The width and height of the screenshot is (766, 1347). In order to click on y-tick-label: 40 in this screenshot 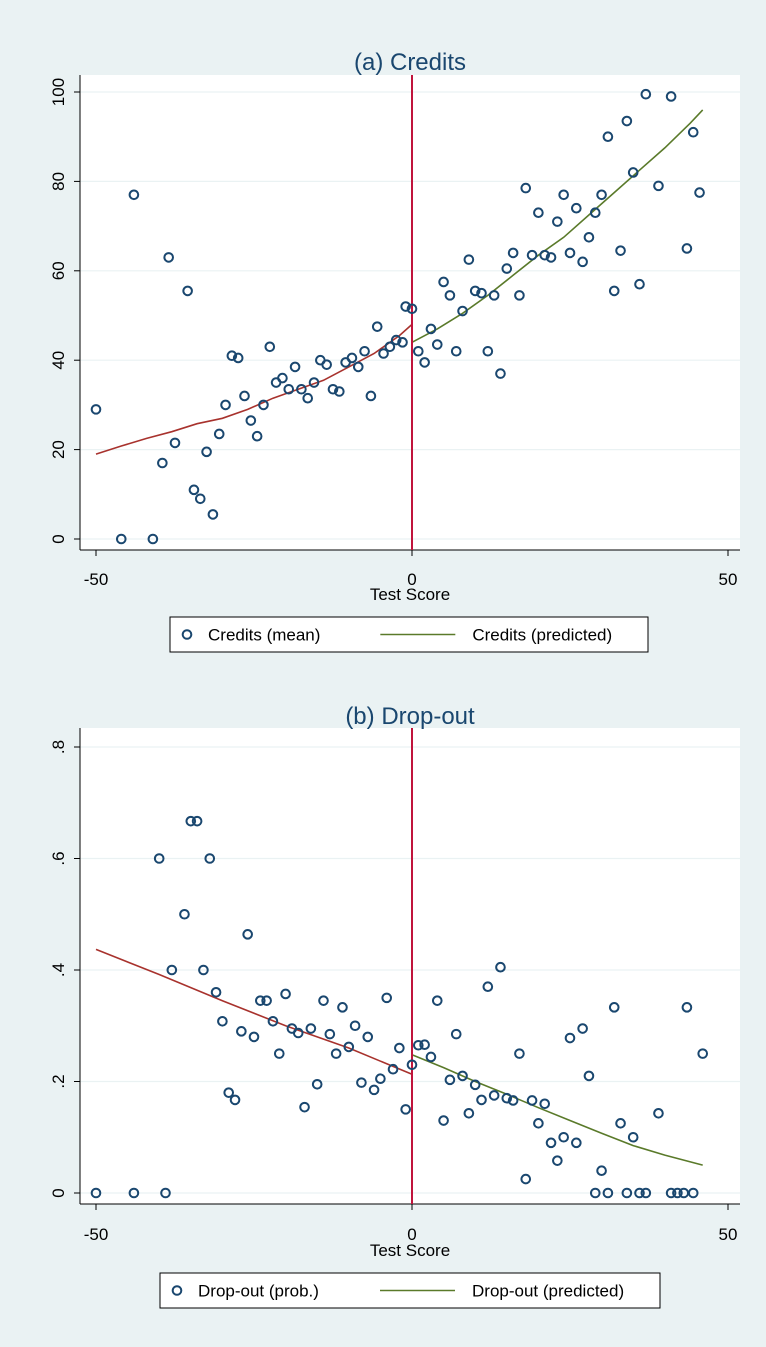, I will do `click(58, 360)`.